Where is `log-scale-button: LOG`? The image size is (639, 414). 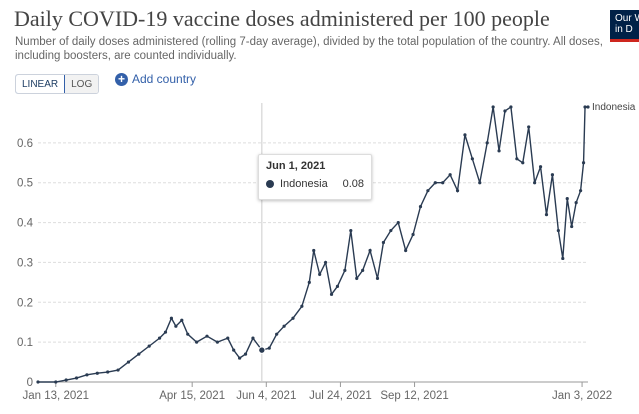 log-scale-button: LOG is located at coordinates (82, 84).